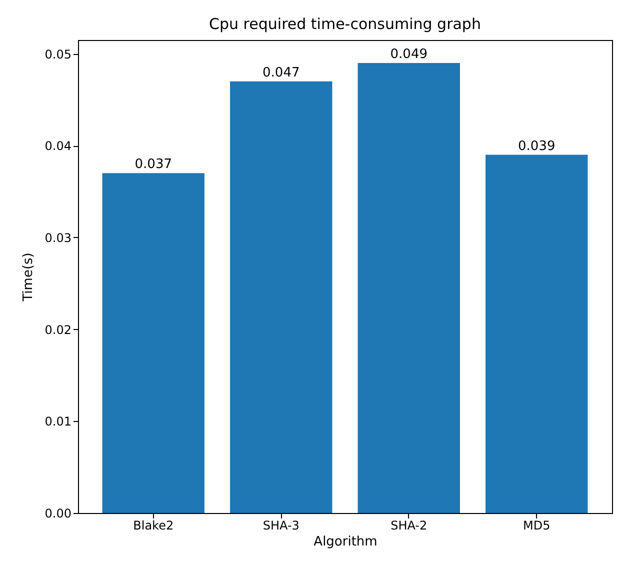  What do you see at coordinates (58, 237) in the screenshot?
I see `y-tick-label: 0.03` at bounding box center [58, 237].